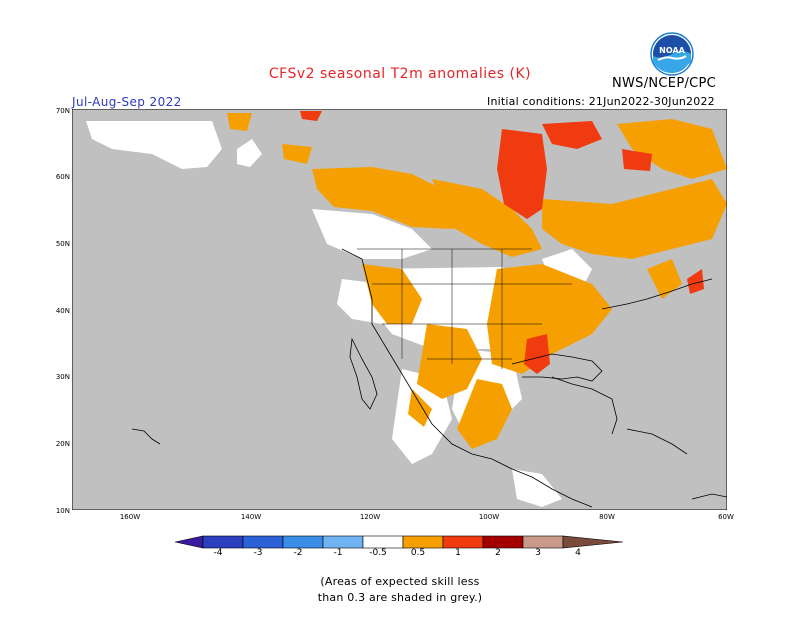  What do you see at coordinates (338, 553) in the screenshot?
I see `colorbar-tick-label: -1` at bounding box center [338, 553].